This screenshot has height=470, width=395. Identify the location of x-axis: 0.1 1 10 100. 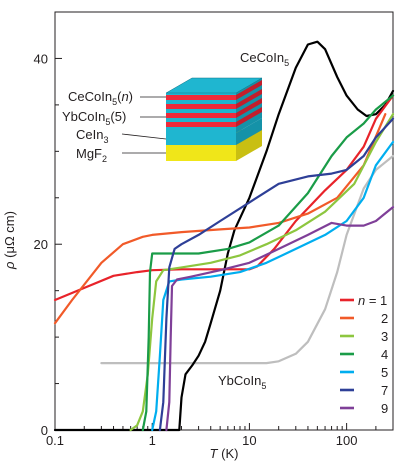
(220, 435).